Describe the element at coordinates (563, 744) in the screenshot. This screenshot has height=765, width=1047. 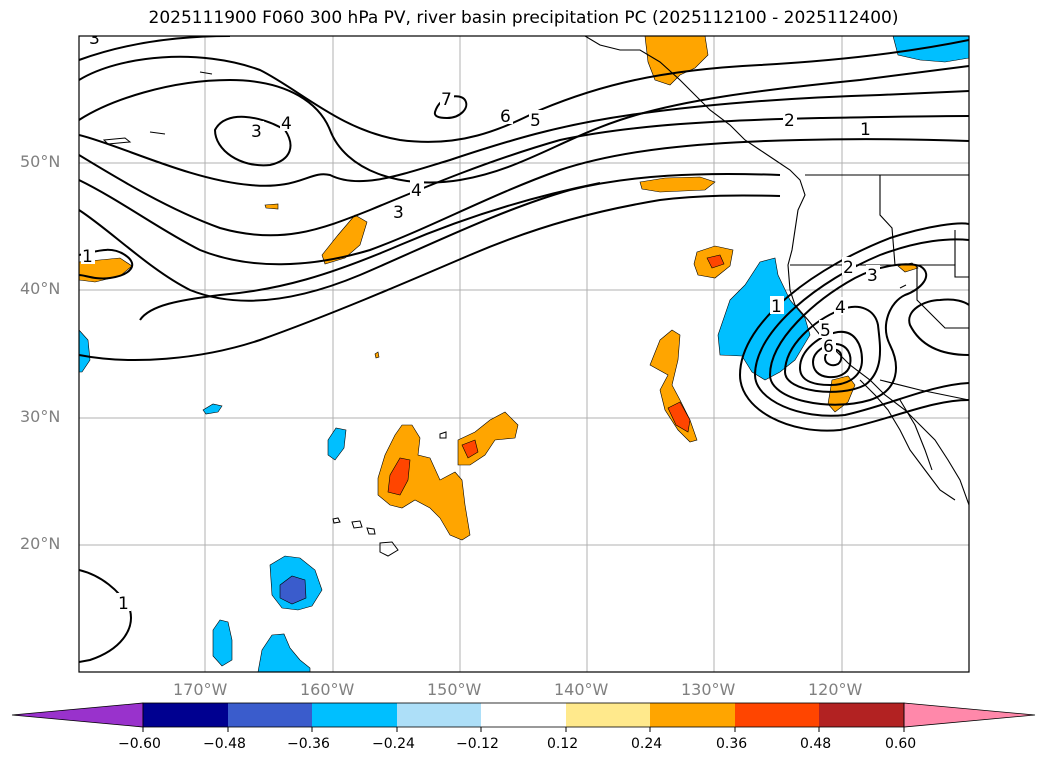
I see `colorbar-tick-label: 0.12` at that location.